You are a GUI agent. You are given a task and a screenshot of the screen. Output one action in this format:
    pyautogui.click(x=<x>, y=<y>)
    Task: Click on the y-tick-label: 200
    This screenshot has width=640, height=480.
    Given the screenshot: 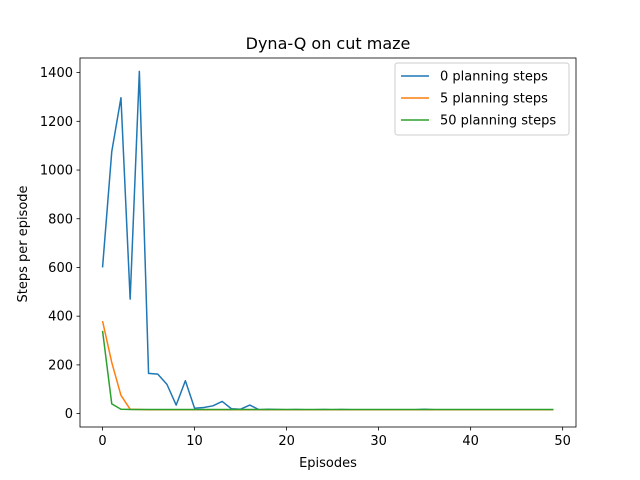 What is the action you would take?
    pyautogui.click(x=60, y=365)
    